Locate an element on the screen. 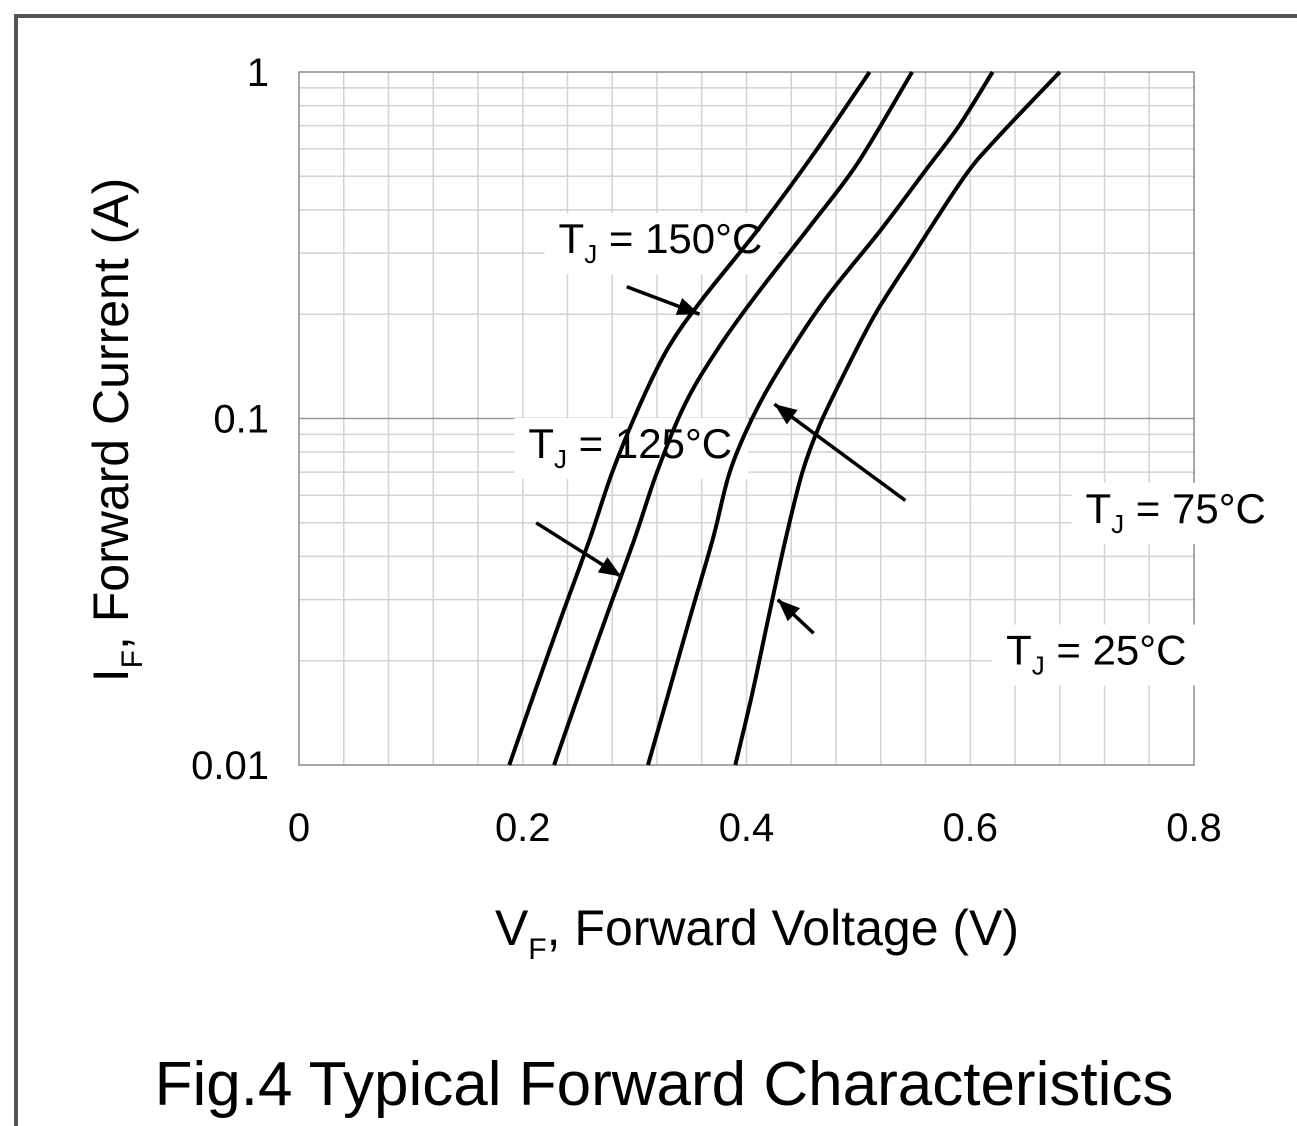 The height and width of the screenshot is (1126, 1297). annotation-arrow-line is located at coordinates (840, 452).